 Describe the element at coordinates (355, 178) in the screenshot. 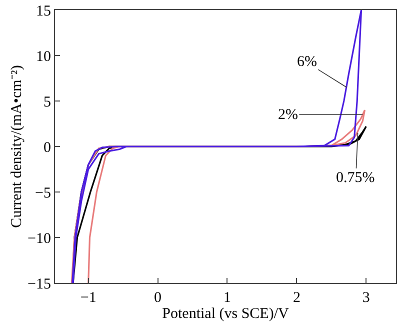

I see `annotation: 0.75%` at that location.